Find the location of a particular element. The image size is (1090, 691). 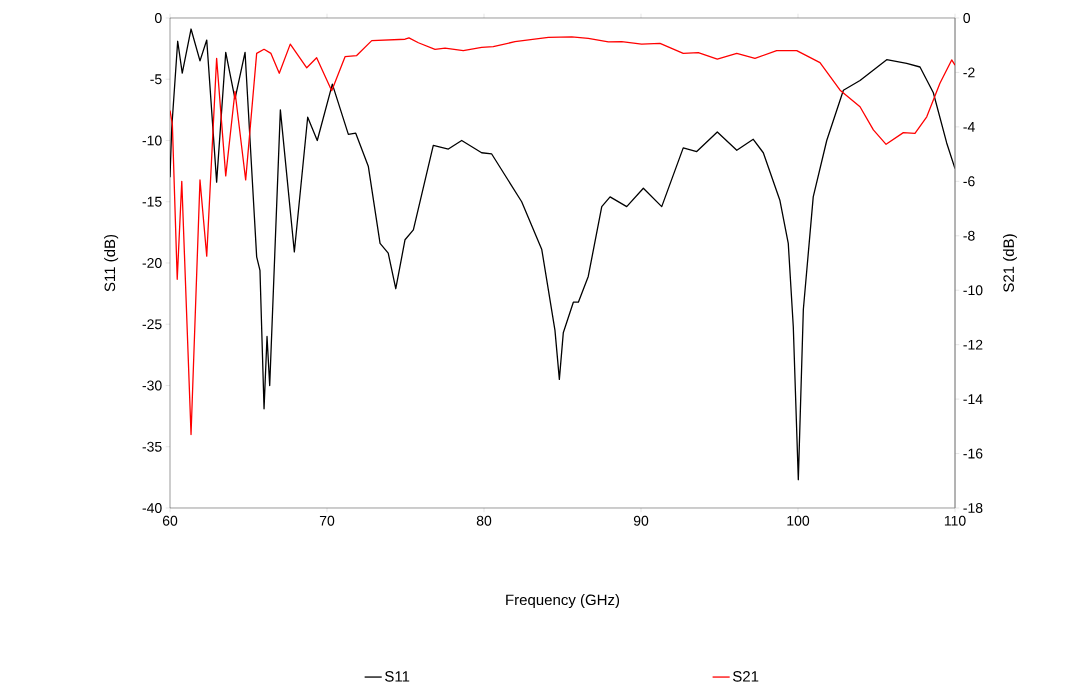

x-tick-label: 100 is located at coordinates (798, 520).